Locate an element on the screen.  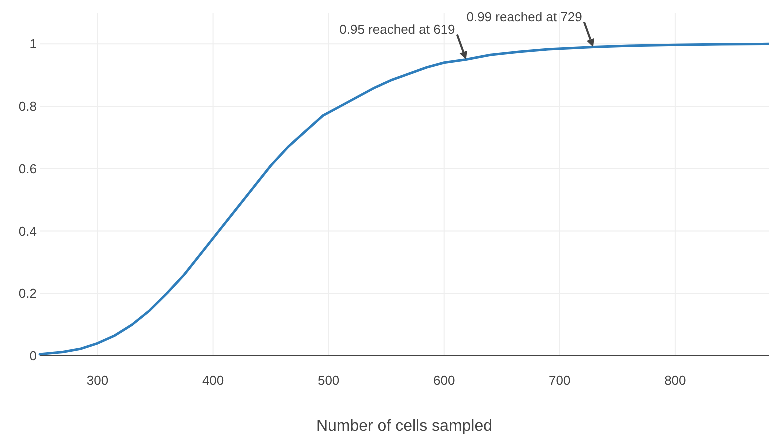
y-tick-label: 0.2 is located at coordinates (27, 294).